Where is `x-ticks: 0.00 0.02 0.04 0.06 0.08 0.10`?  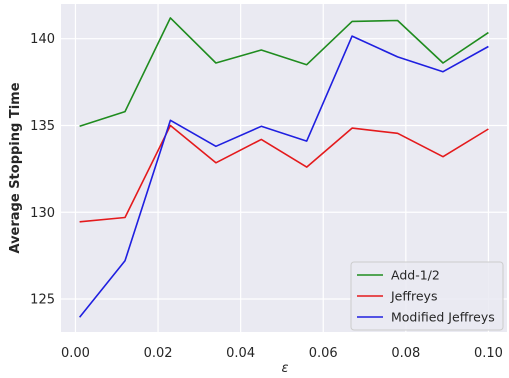
x-ticks: 0.00 0.02 0.04 0.06 0.08 0.10 is located at coordinates (282, 353).